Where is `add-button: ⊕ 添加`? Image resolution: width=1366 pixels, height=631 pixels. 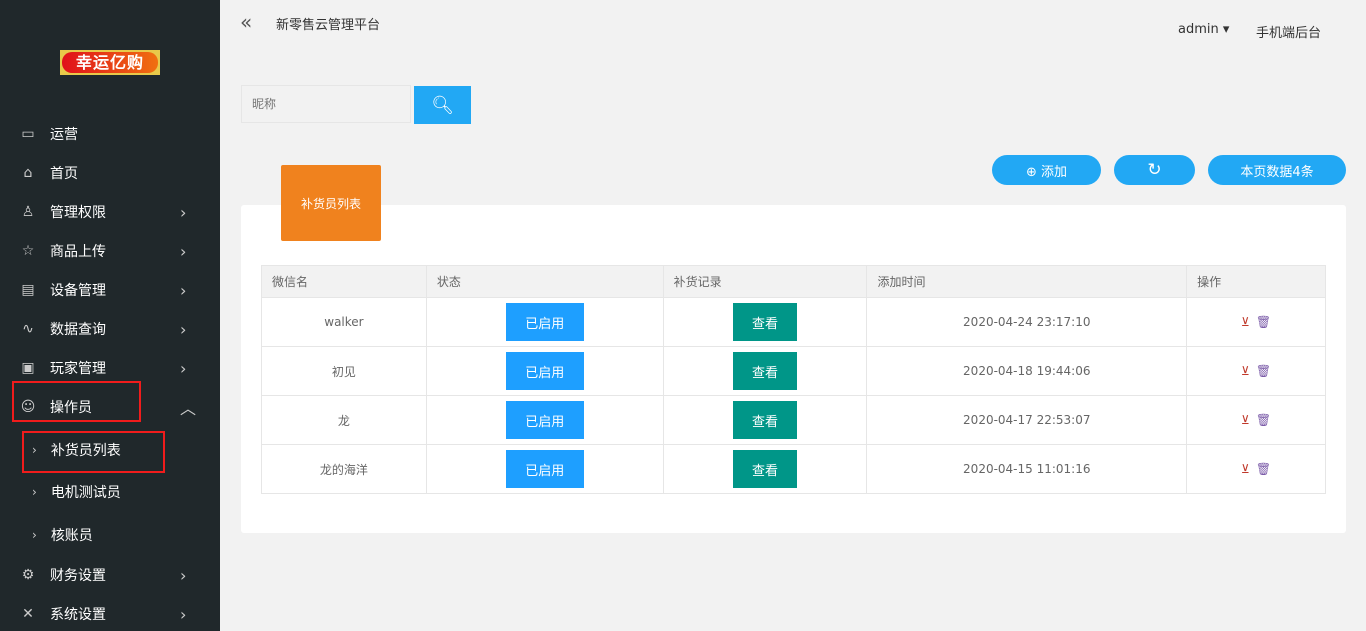
add-button: ⊕ 添加 is located at coordinates (1046, 170).